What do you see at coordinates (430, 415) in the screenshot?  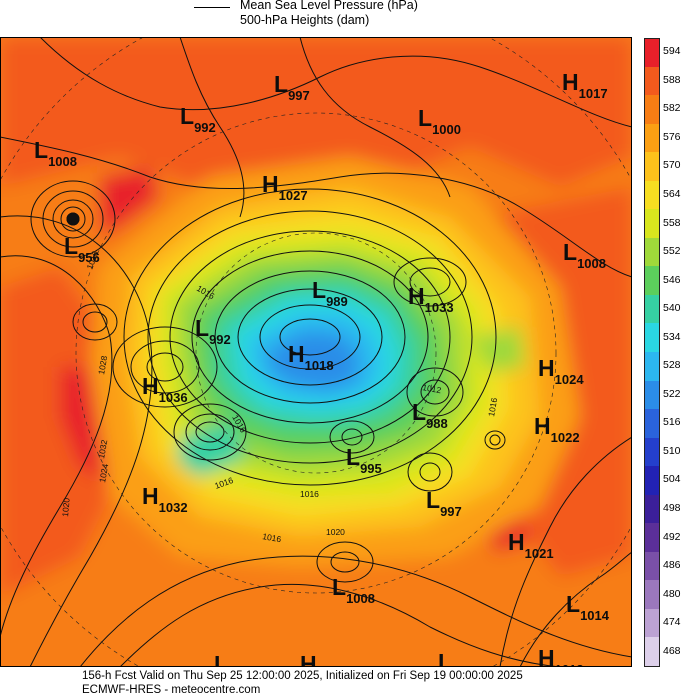 I see `pressure-center-low: L988` at bounding box center [430, 415].